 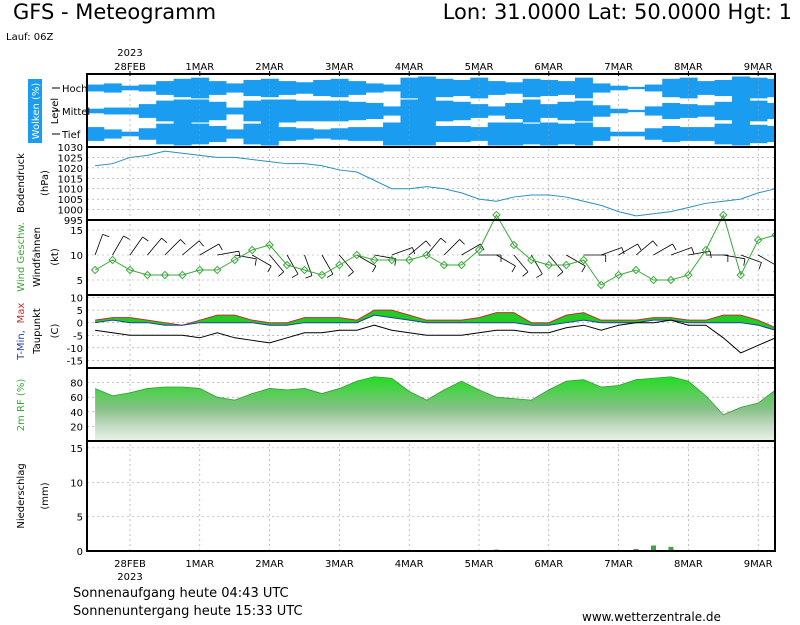 I want to click on run-label: Lauf: 06Z, so click(x=30, y=37).